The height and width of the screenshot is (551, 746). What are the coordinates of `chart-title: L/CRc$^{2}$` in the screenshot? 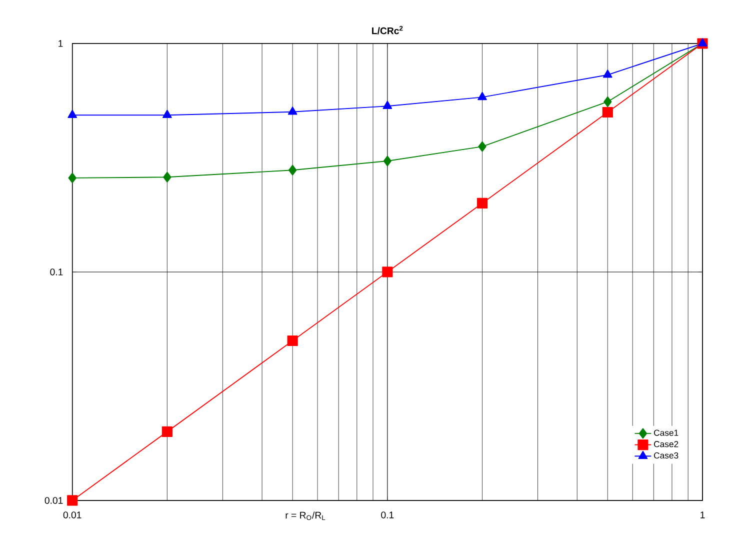 It's located at (387, 30).